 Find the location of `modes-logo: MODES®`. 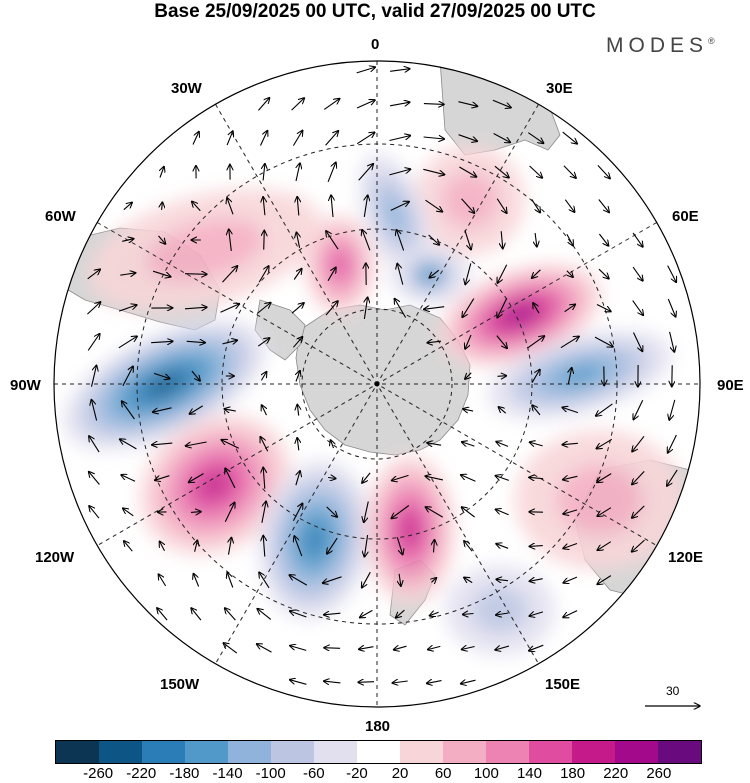

modes-logo: MODES® is located at coordinates (660, 46).